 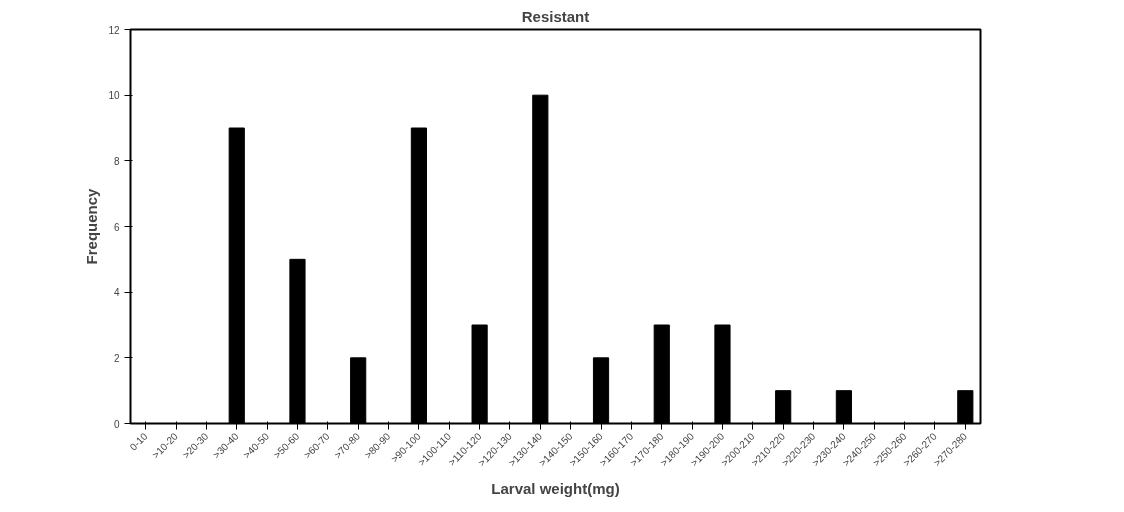 What do you see at coordinates (92, 226) in the screenshot?
I see `y-axis-title: Frequency` at bounding box center [92, 226].